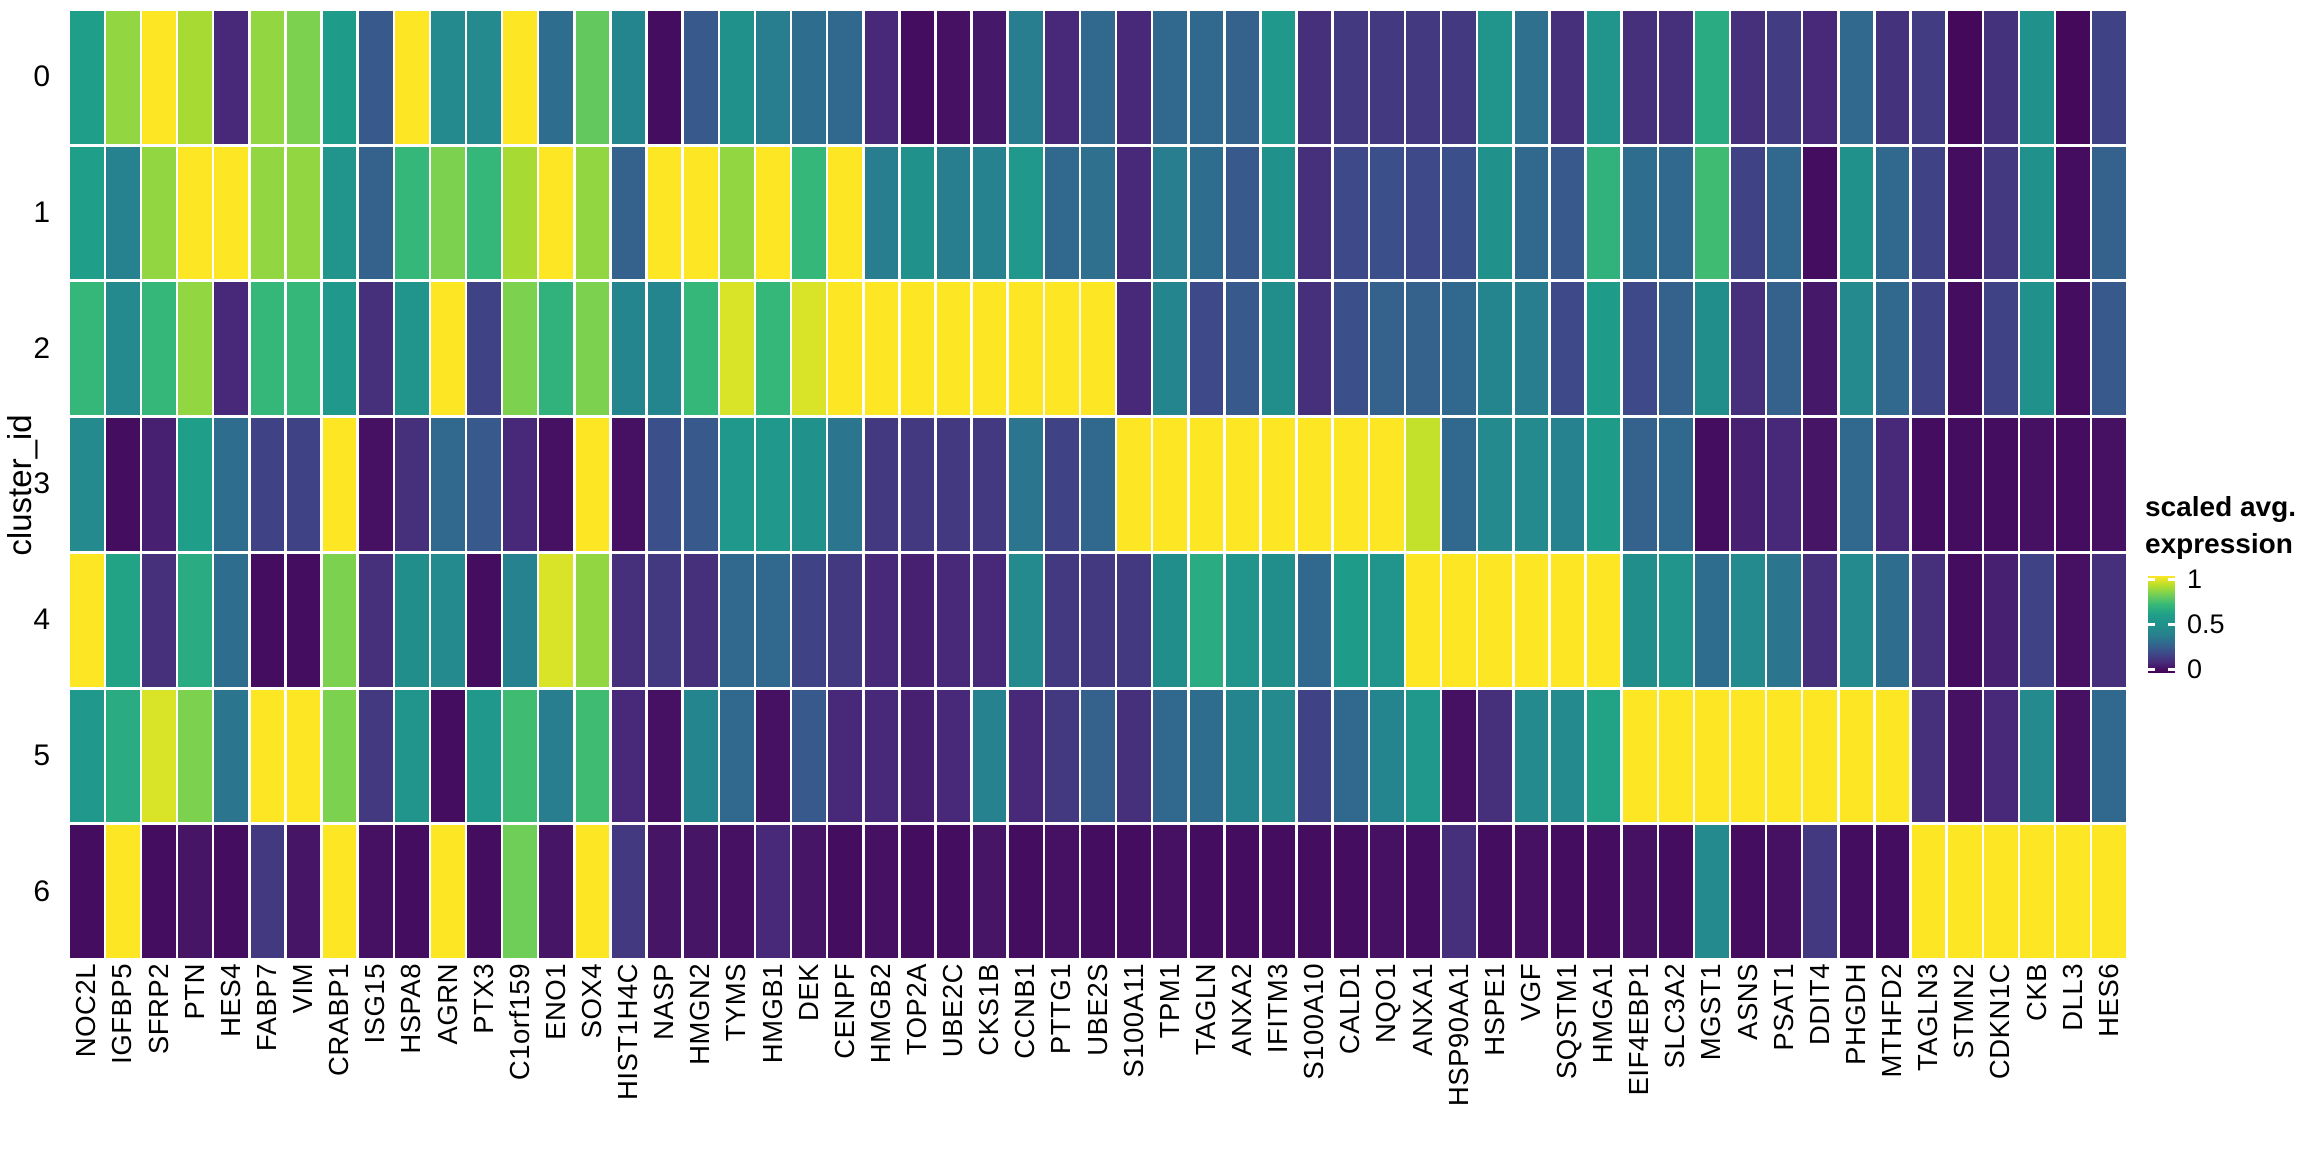  What do you see at coordinates (555, 1001) in the screenshot?
I see `gene-label: ENO1` at bounding box center [555, 1001].